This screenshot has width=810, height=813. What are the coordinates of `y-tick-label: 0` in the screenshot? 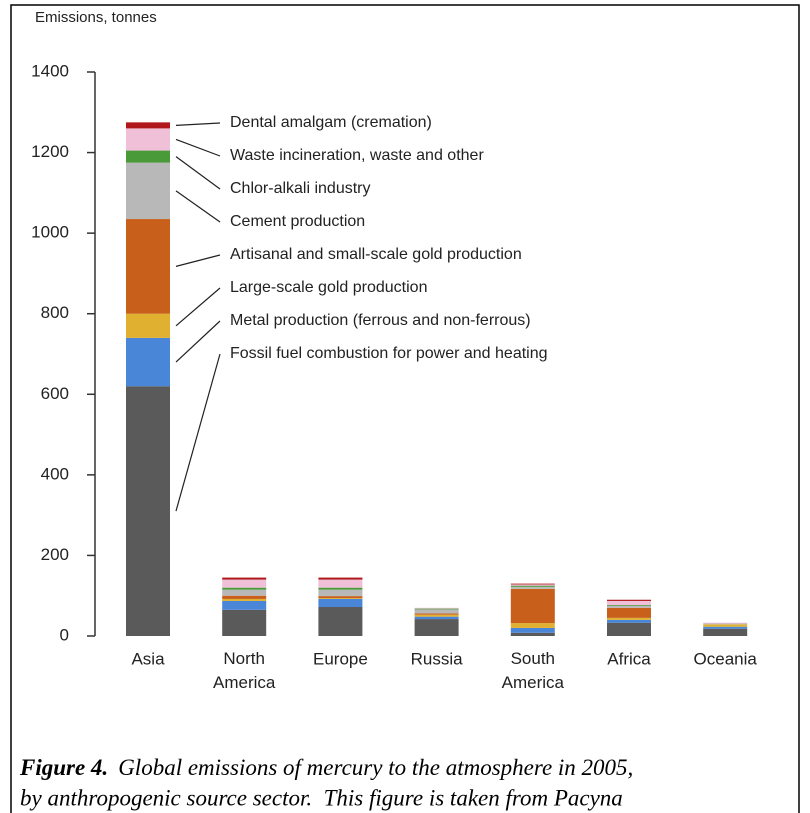 It's located at (64, 634).